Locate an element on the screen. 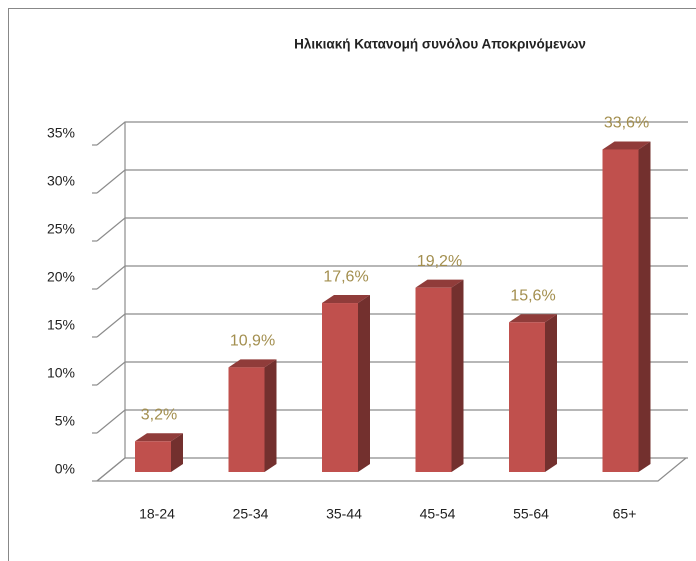  y-tick-label: 25% is located at coordinates (61, 229).